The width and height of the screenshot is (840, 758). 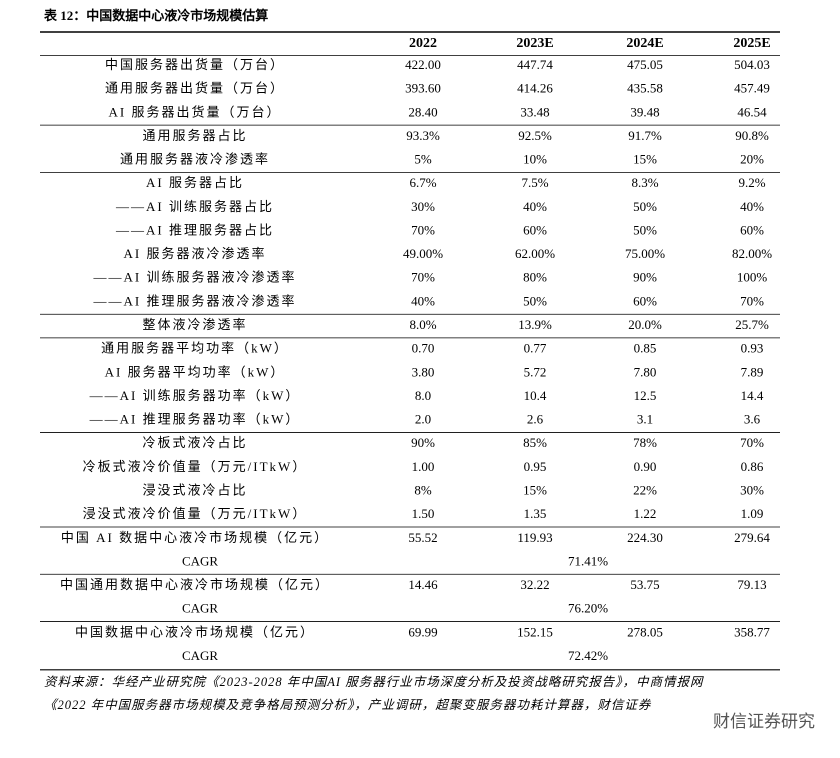 What do you see at coordinates (752, 88) in the screenshot?
I see `cell: 457.49` at bounding box center [752, 88].